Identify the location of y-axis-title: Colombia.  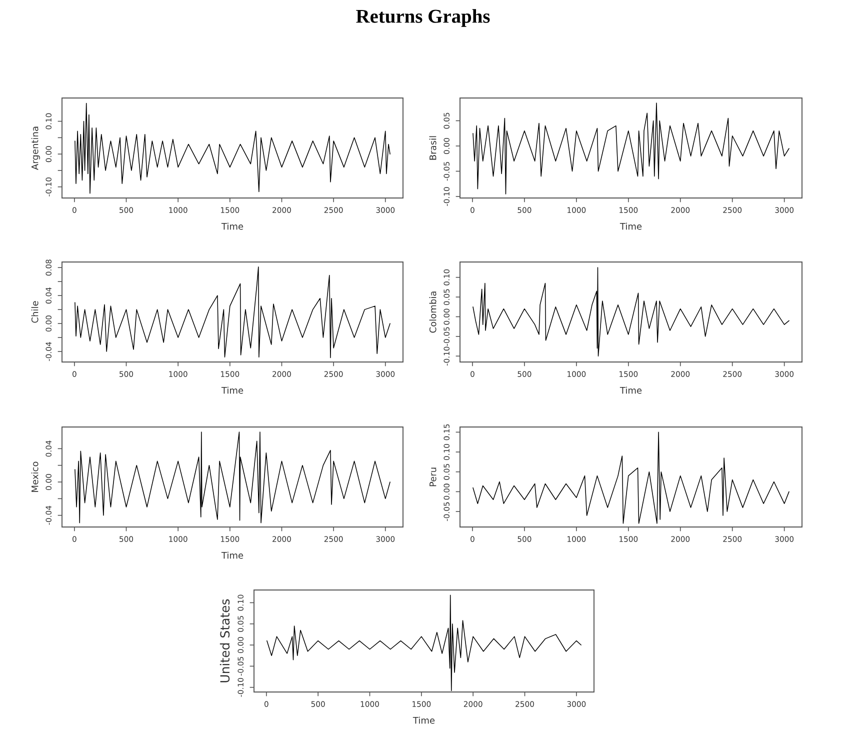
(432, 312).